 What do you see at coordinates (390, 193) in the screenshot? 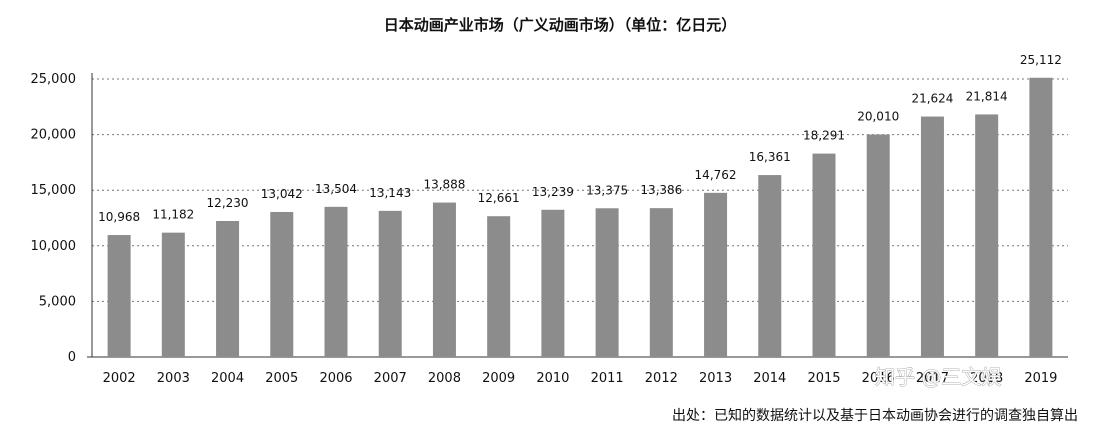
I see `data-label: 13,143` at bounding box center [390, 193].